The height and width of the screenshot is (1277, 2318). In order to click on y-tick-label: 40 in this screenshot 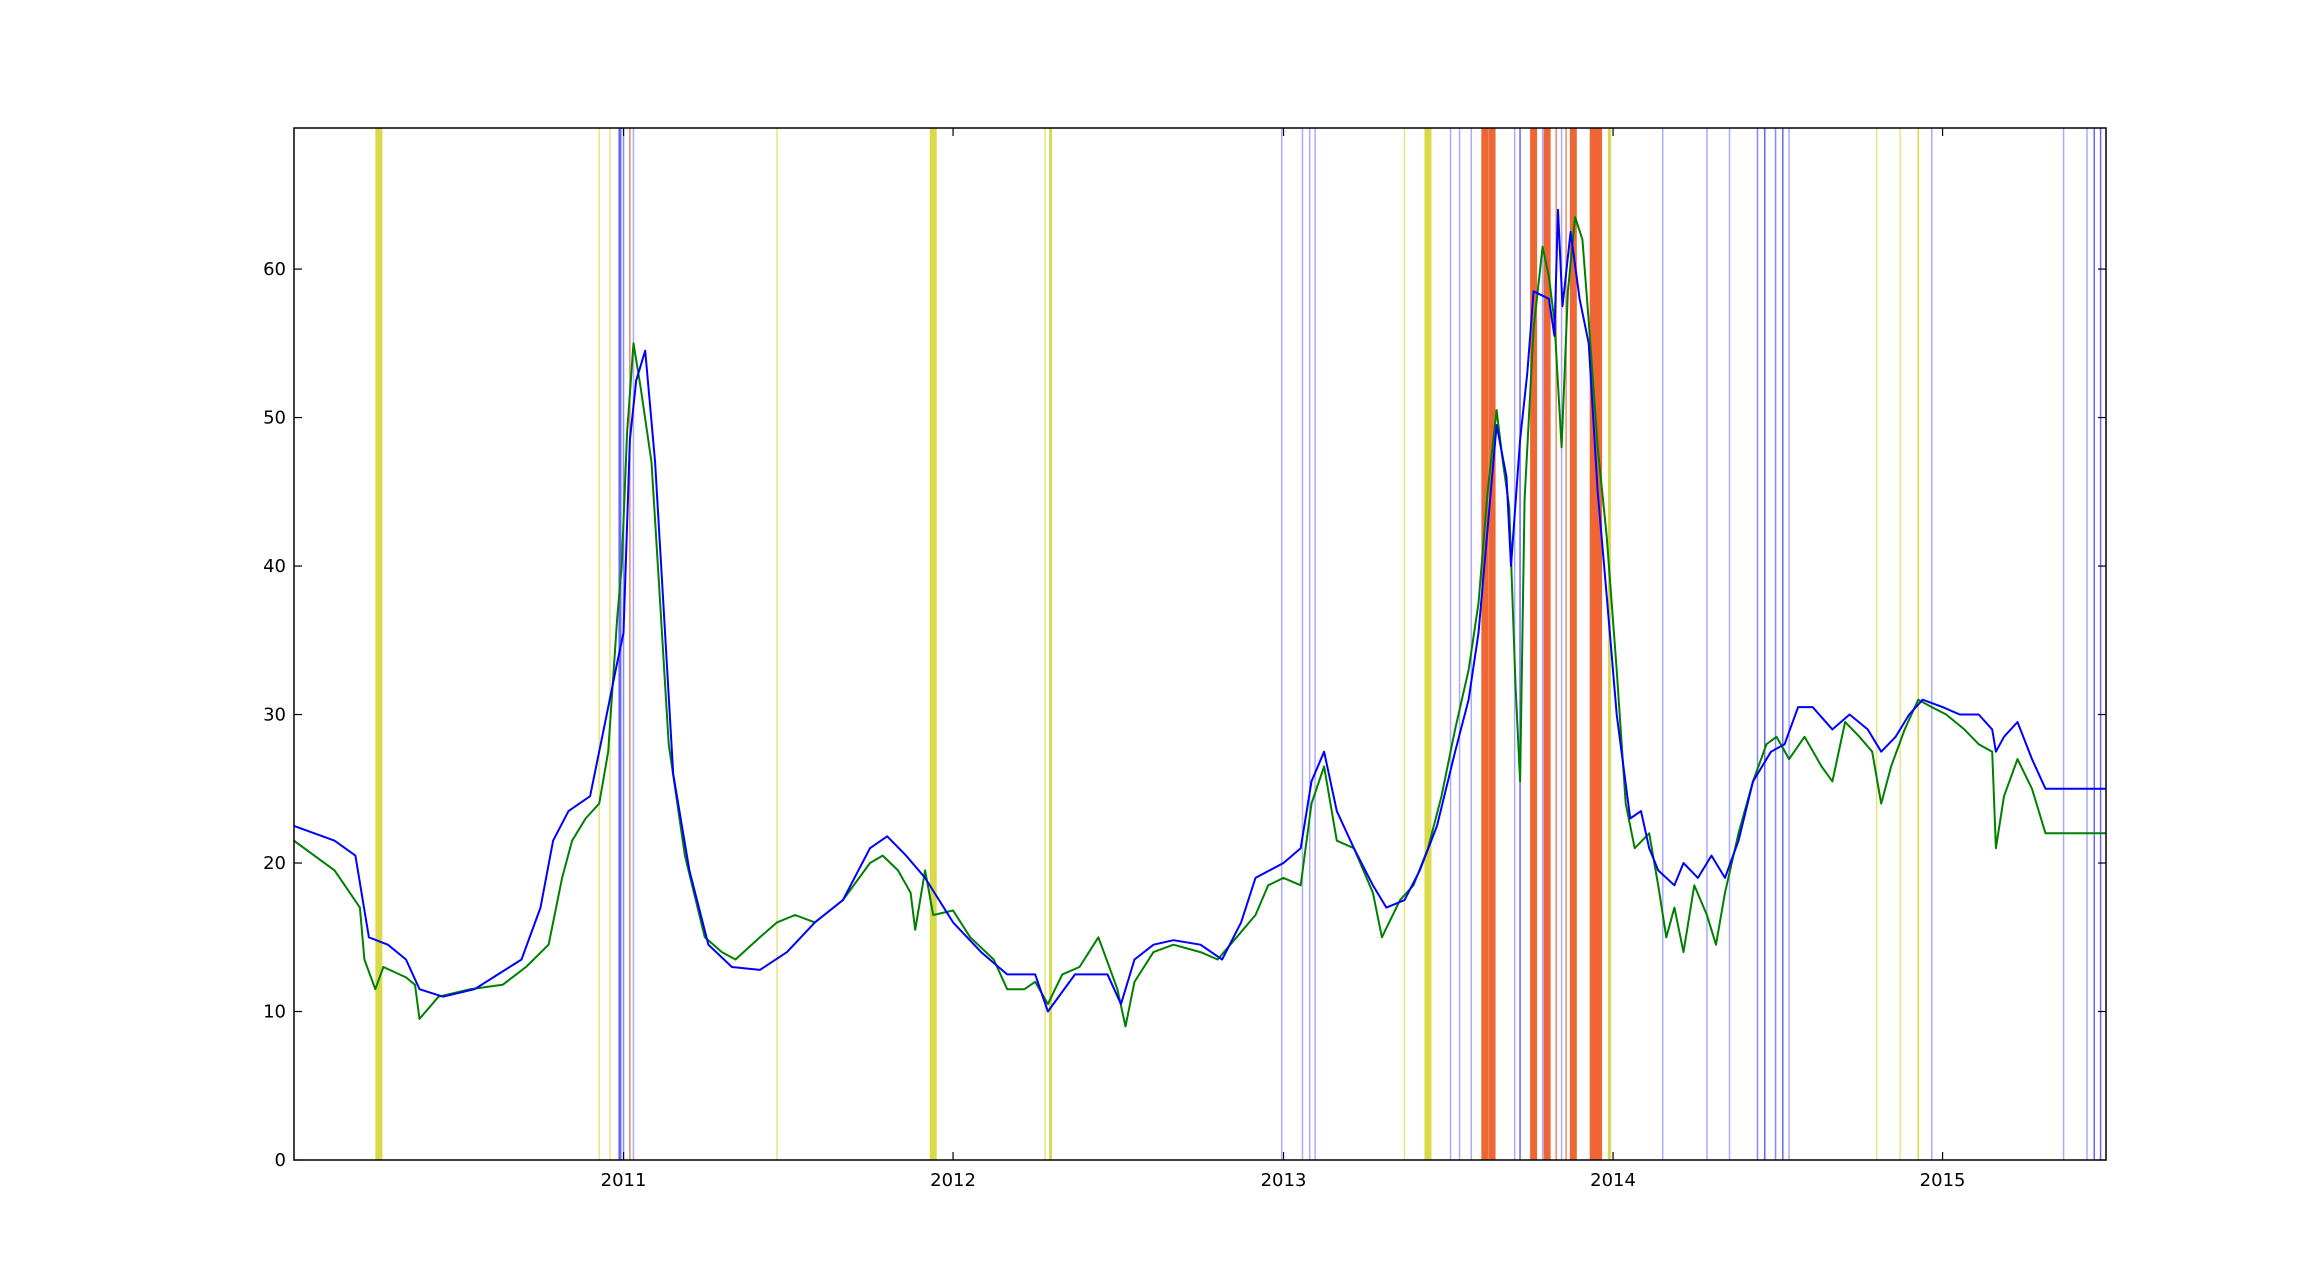, I will do `click(274, 566)`.